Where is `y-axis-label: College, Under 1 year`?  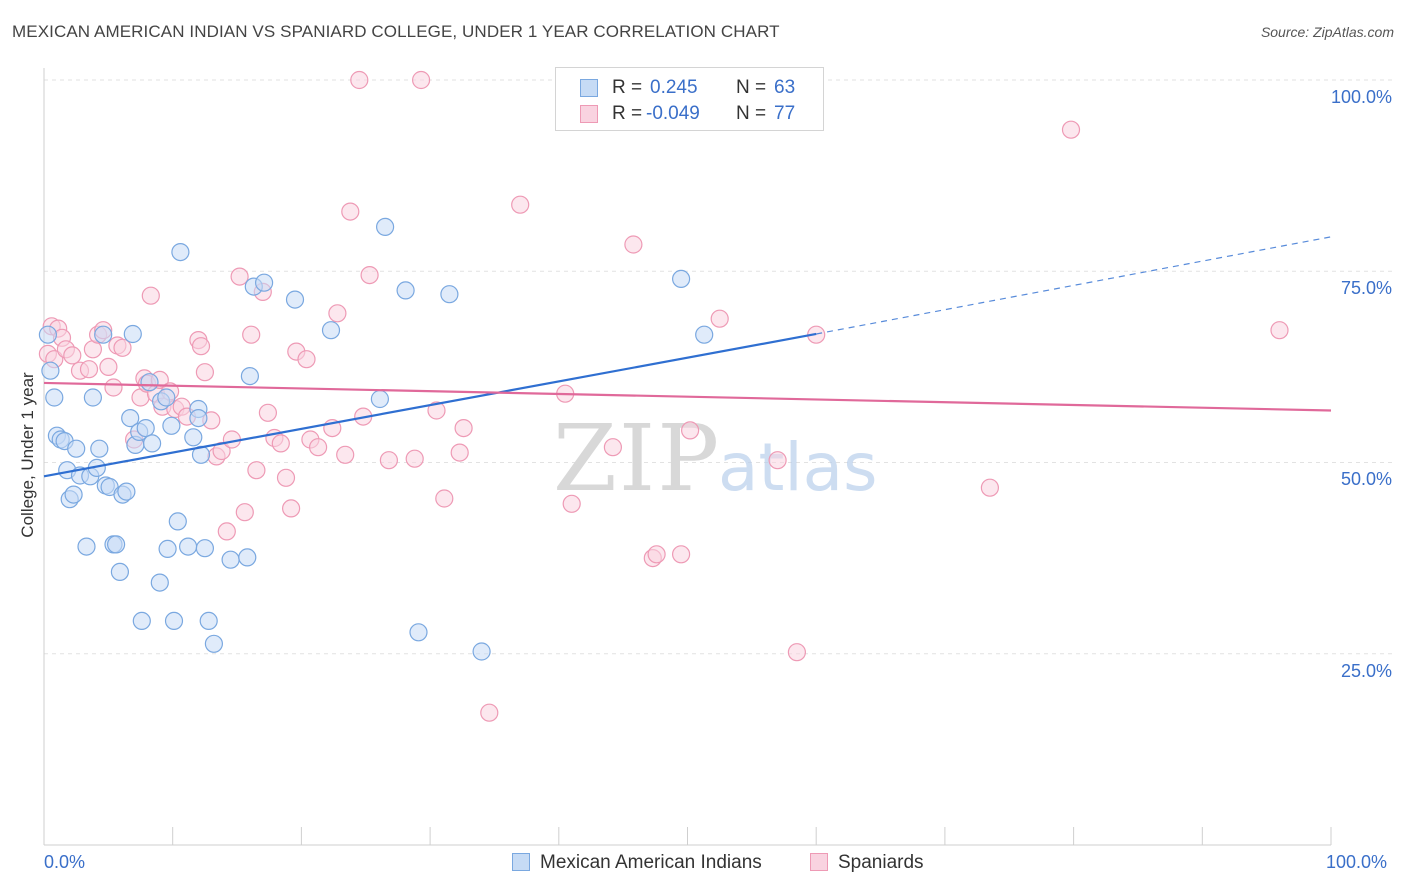 y-axis-label: College, Under 1 year is located at coordinates (27, 455).